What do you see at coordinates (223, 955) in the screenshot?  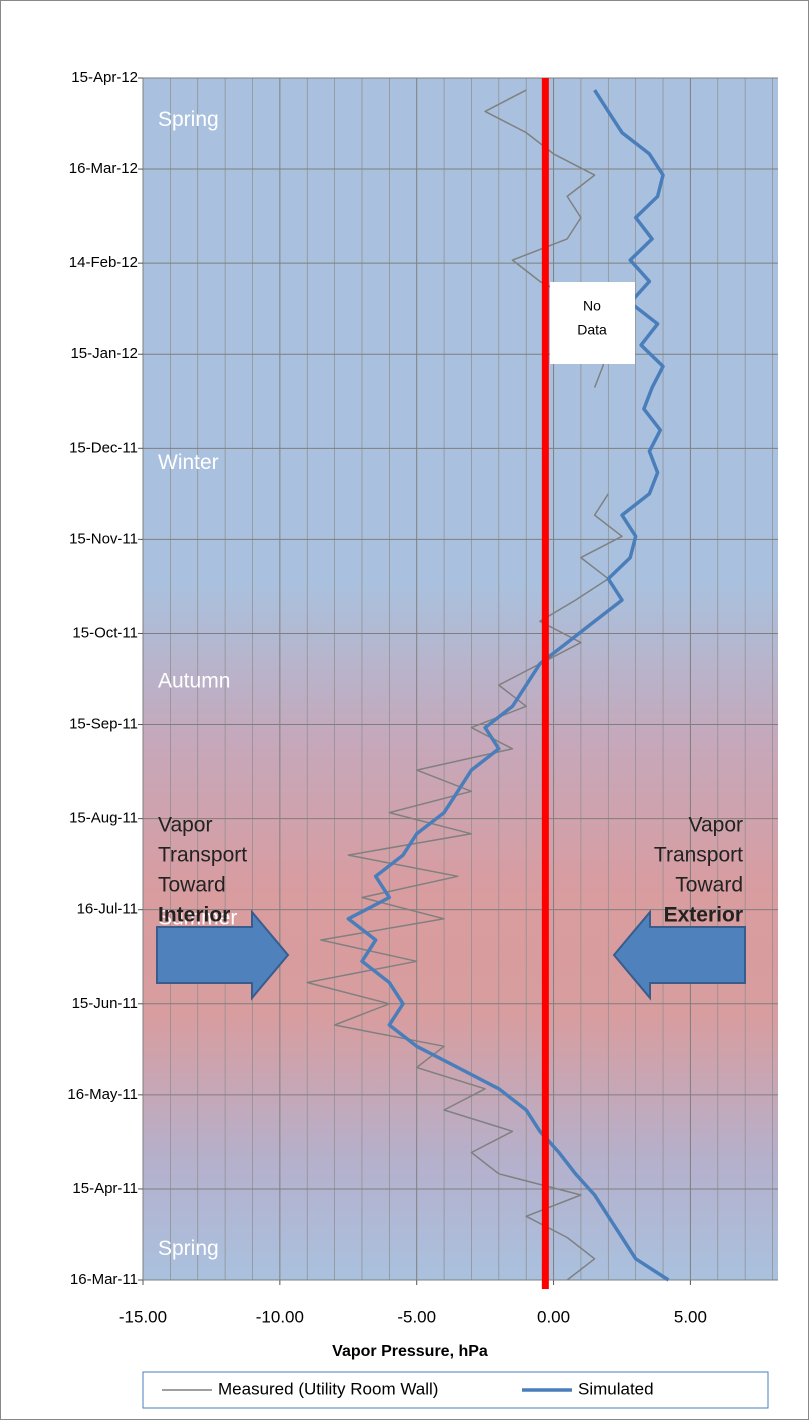 I see `arrow-right` at bounding box center [223, 955].